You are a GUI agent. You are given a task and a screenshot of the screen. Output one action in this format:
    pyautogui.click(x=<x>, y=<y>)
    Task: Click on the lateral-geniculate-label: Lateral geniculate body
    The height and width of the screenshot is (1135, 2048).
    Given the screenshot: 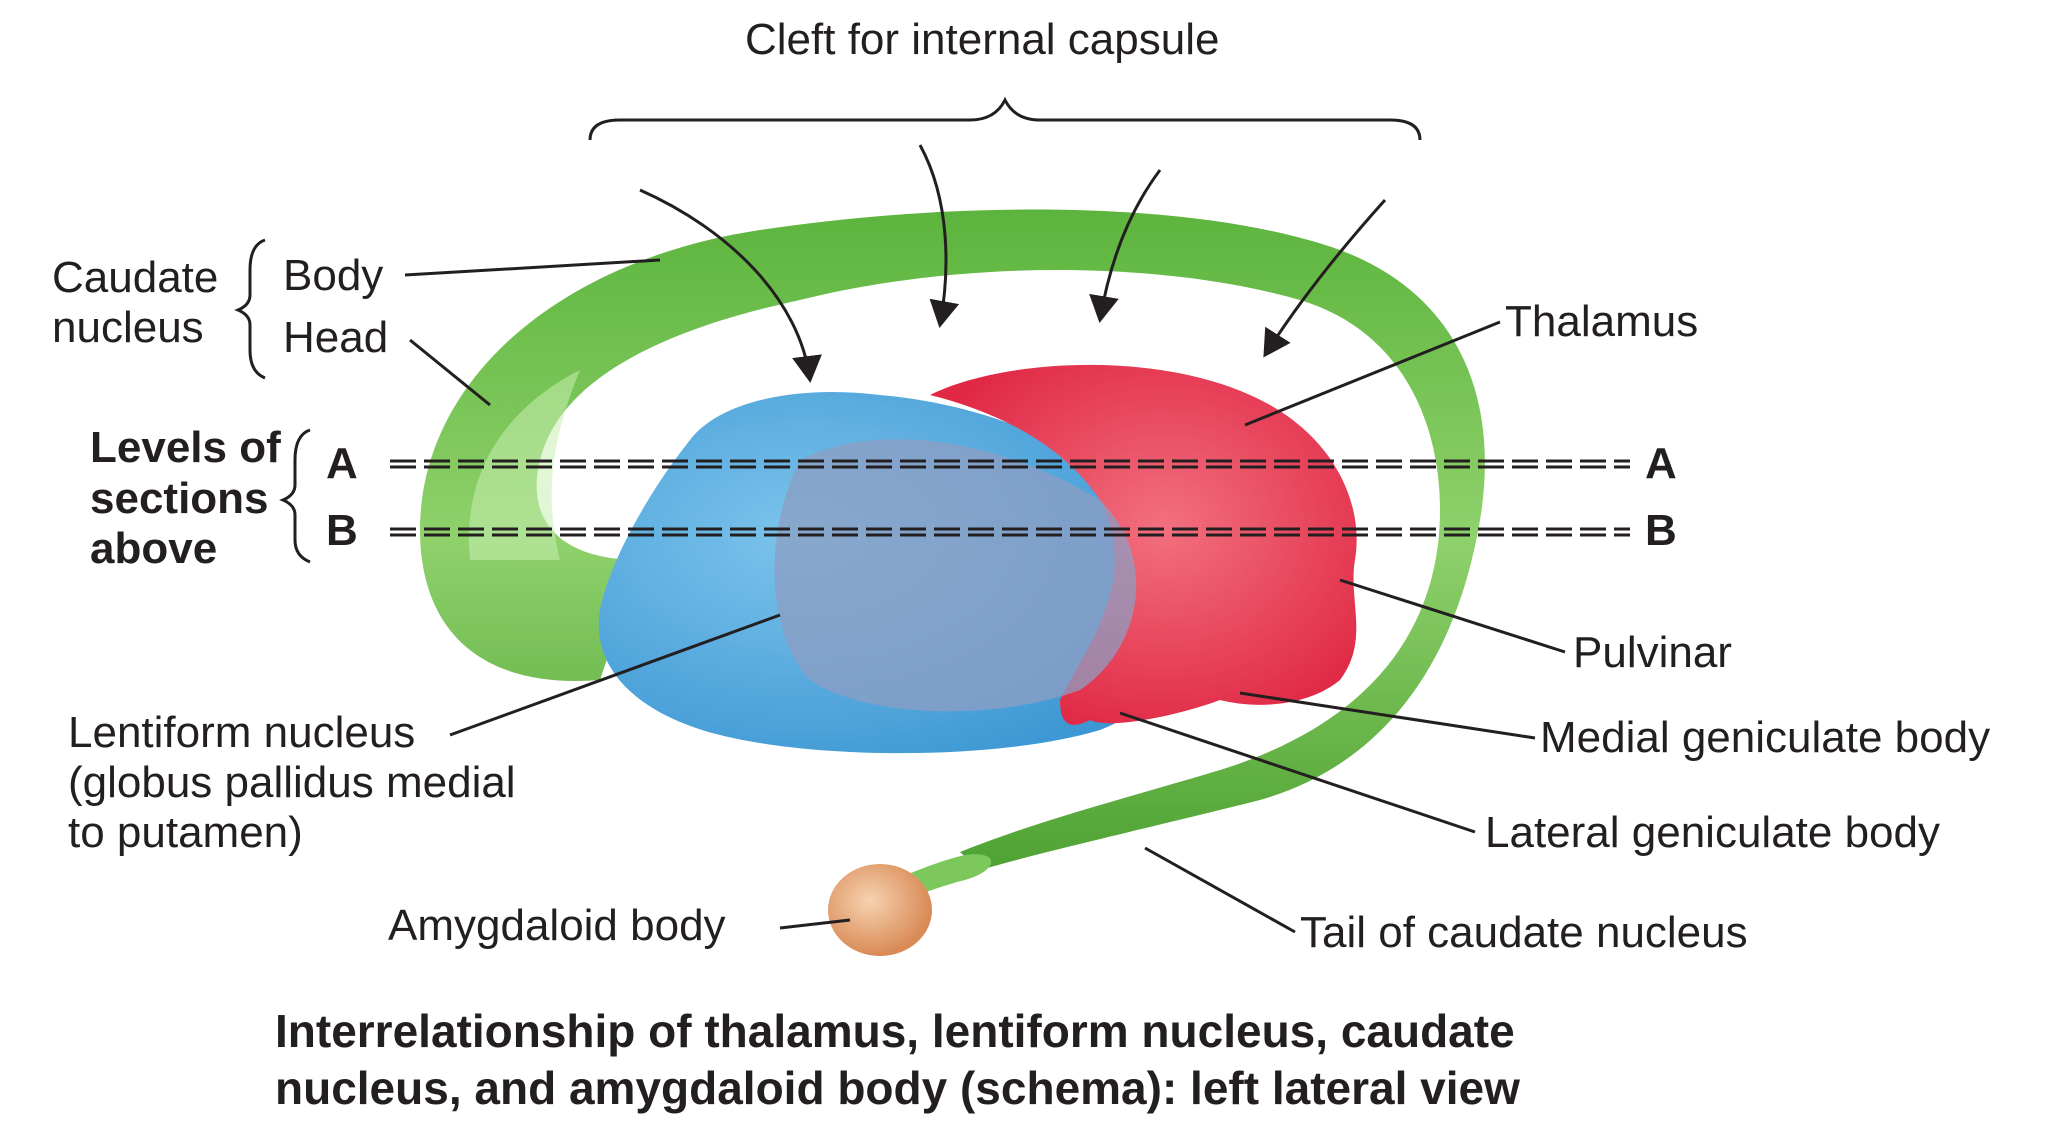 What is the action you would take?
    pyautogui.click(x=1712, y=832)
    